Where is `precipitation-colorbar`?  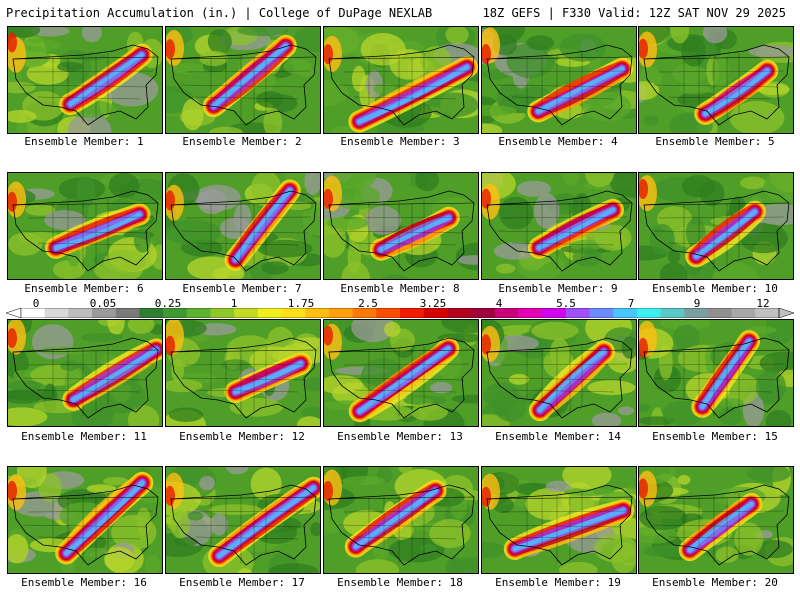 precipitation-colorbar is located at coordinates (400, 313).